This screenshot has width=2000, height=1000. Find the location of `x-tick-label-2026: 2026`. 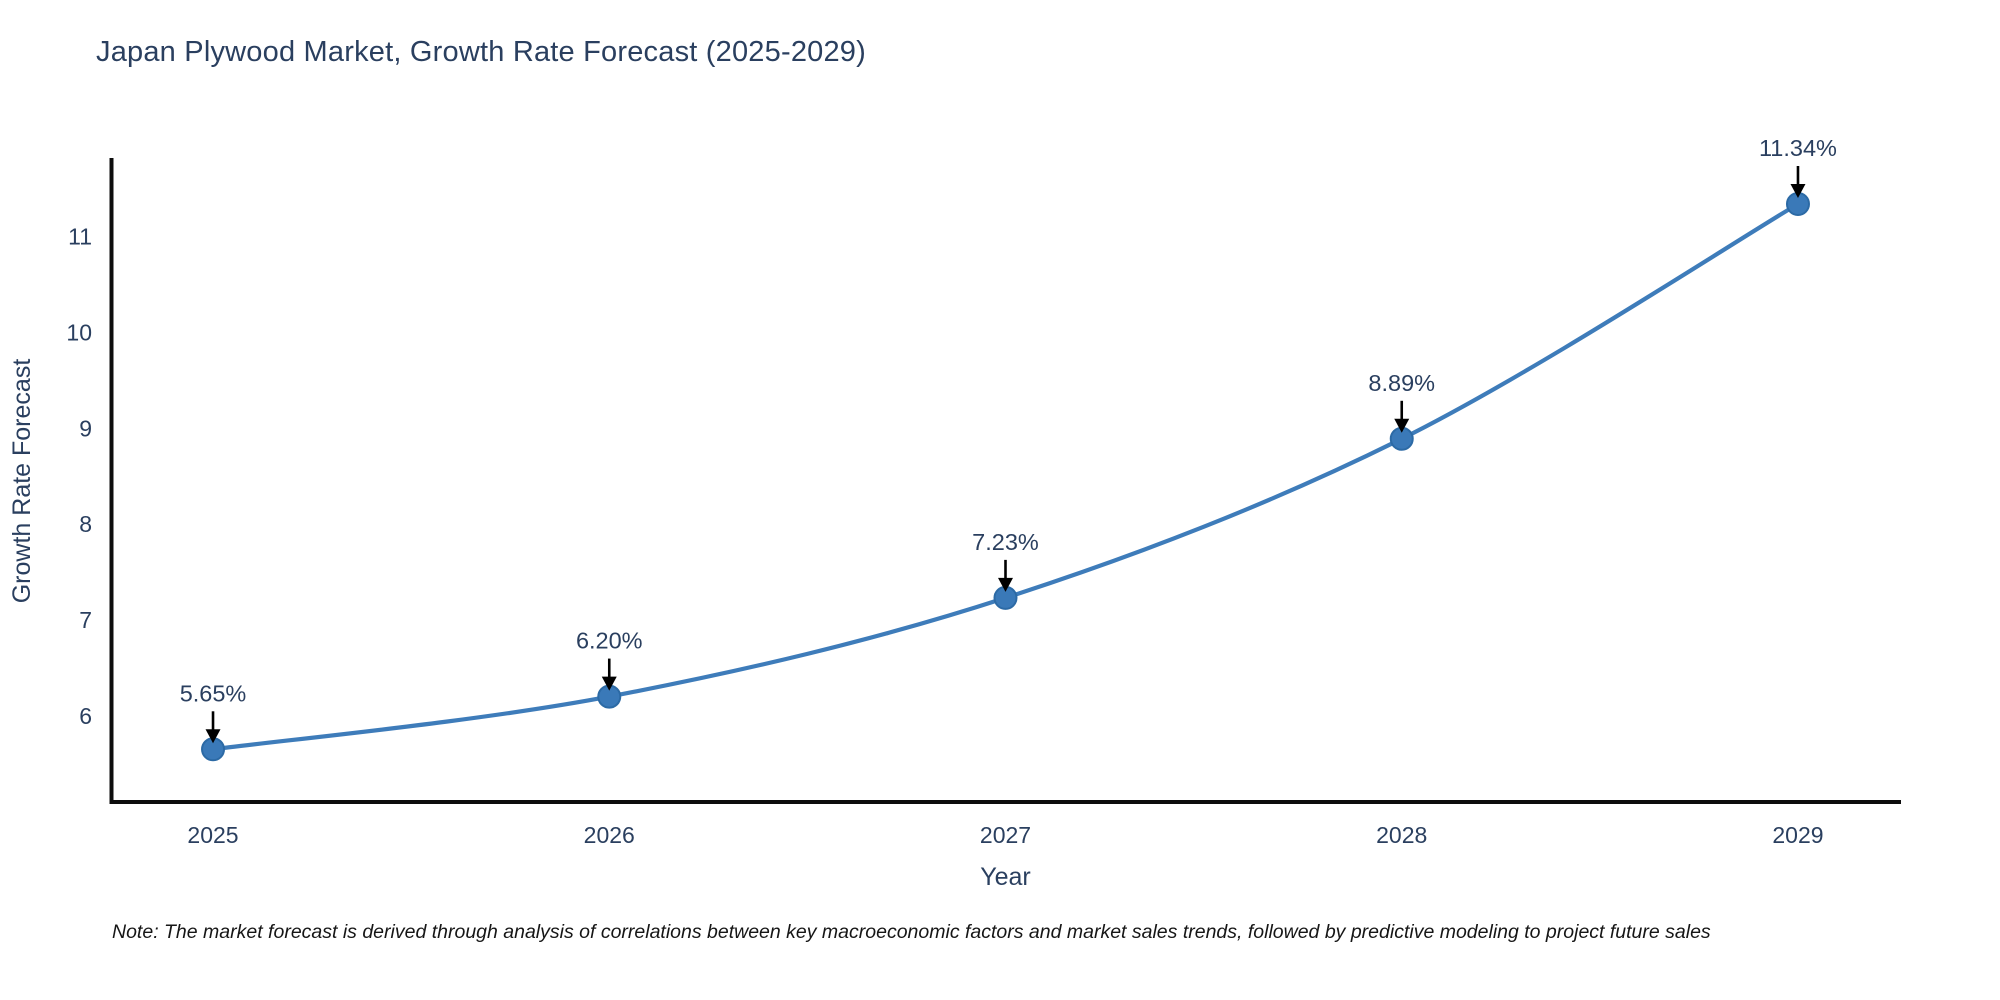

x-tick-label-2026: 2026 is located at coordinates (609, 835).